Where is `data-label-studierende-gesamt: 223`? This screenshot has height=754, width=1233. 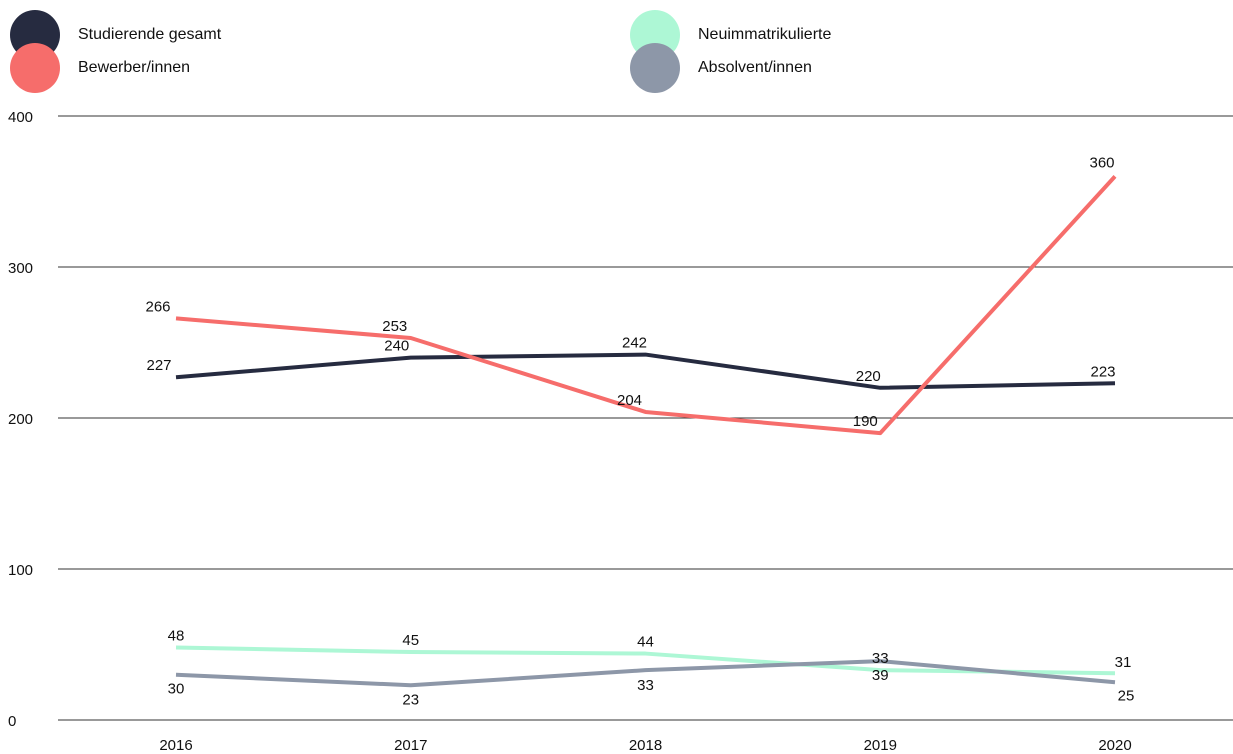 data-label-studierende-gesamt: 223 is located at coordinates (1102, 371).